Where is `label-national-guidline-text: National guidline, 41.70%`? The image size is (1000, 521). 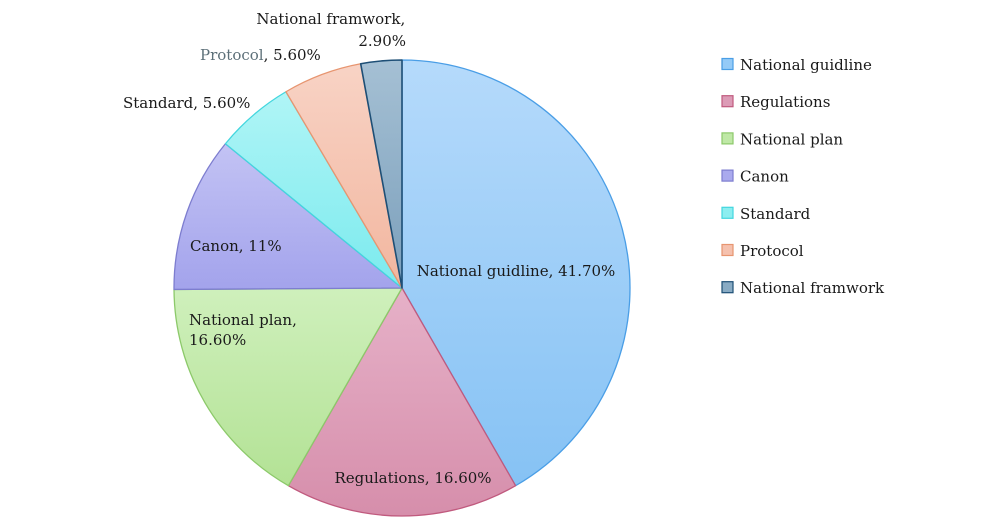 label-national-guidline-text: National guidline, 41.70% is located at coordinates (516, 271).